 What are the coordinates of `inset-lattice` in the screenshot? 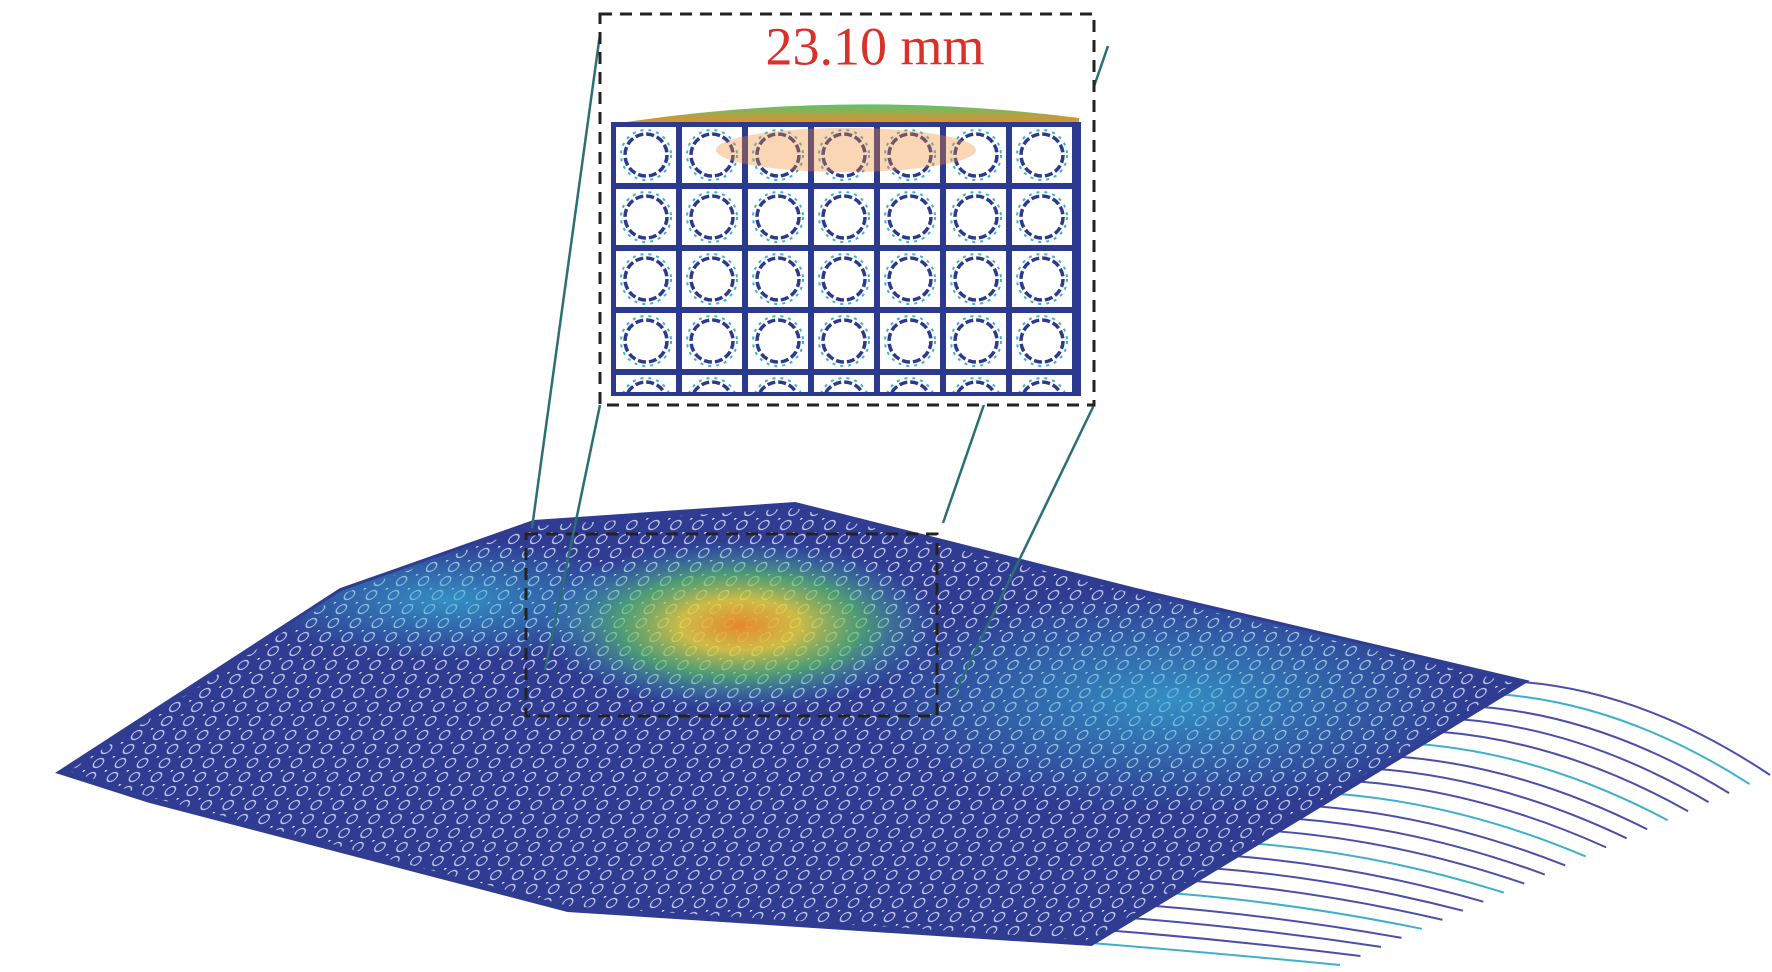 It's located at (846, 259).